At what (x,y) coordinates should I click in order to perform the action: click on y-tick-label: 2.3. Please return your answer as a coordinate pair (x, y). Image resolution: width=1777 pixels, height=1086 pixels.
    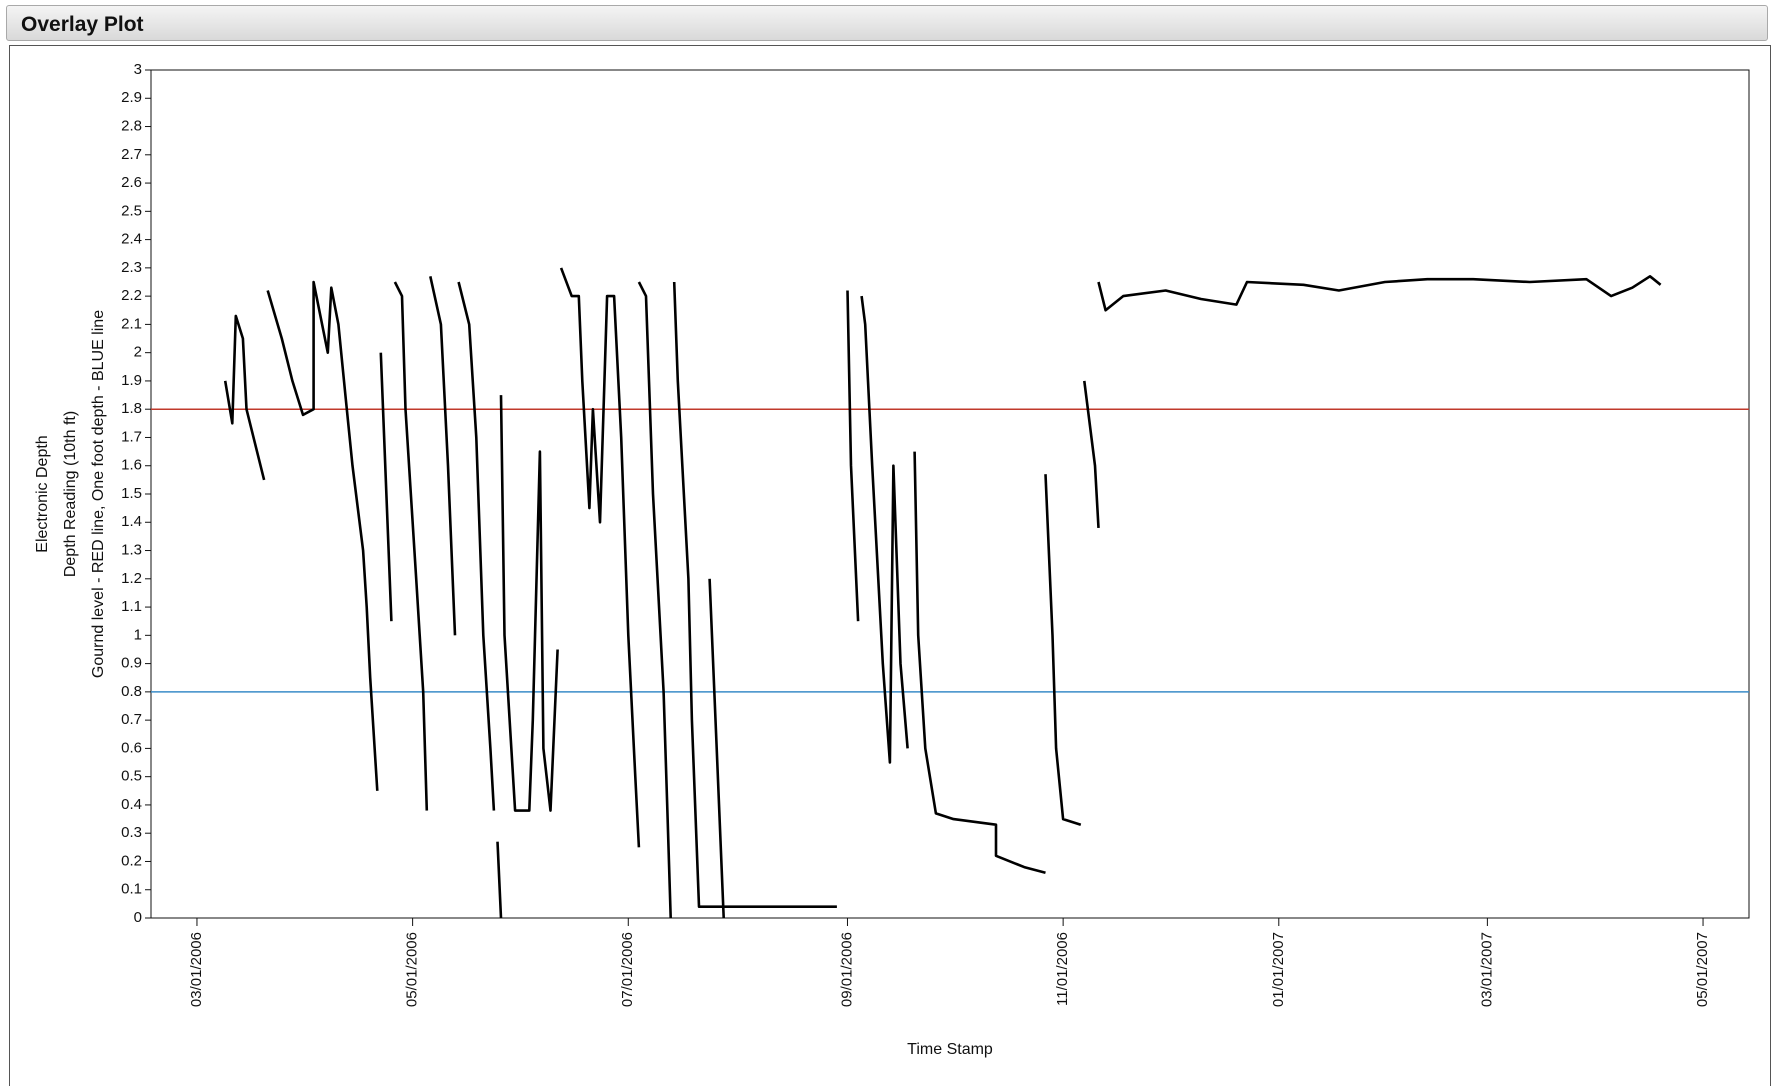
    Looking at the image, I should click on (131, 267).